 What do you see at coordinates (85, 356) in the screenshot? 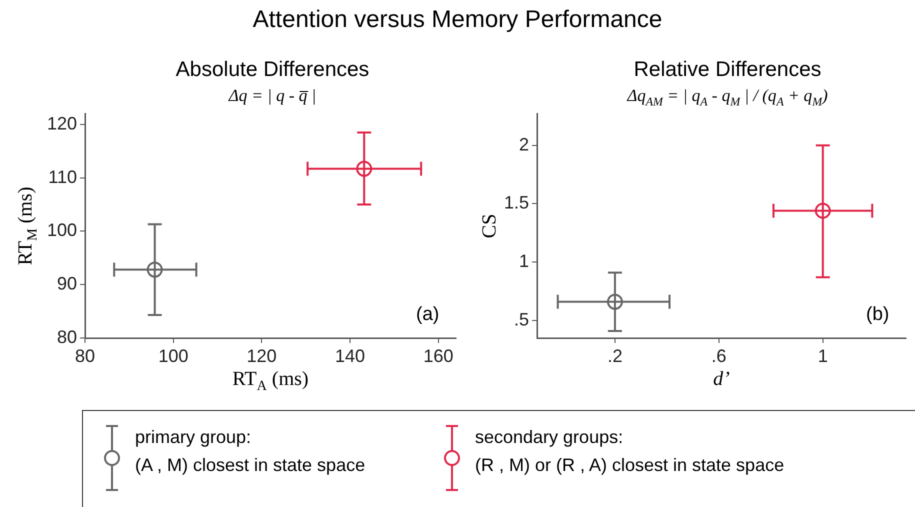
I see `x-tick-label: 80` at bounding box center [85, 356].